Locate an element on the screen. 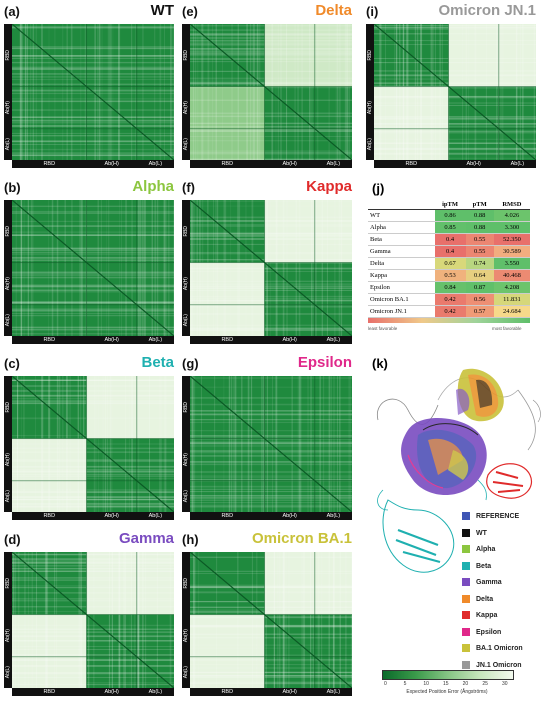 Image resolution: width=550 pixels, height=707 pixels. metric-cell: 0.85 is located at coordinates (450, 227).